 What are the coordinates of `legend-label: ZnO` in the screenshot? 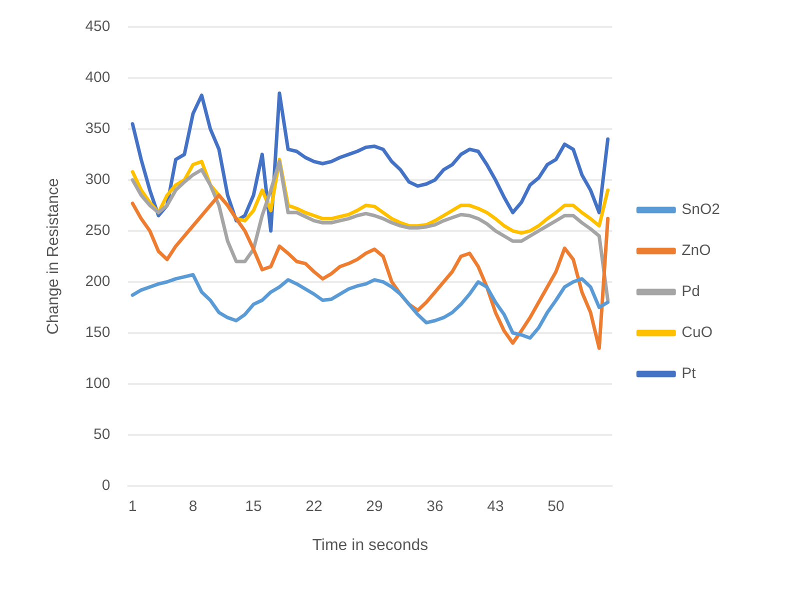 It's located at (696, 251).